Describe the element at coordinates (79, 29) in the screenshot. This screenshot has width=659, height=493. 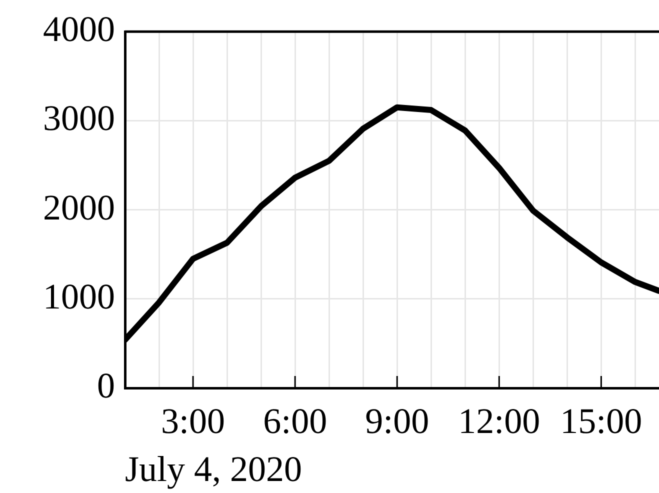
I see `y-tick-label: 4000` at that location.